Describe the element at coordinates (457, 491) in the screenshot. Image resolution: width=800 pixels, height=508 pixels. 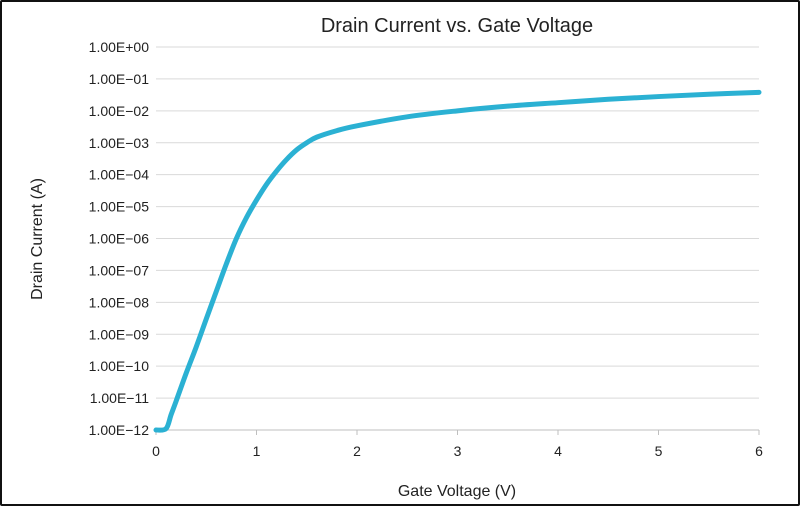
I see `x-axis-label: Gate Voltage (V)` at that location.